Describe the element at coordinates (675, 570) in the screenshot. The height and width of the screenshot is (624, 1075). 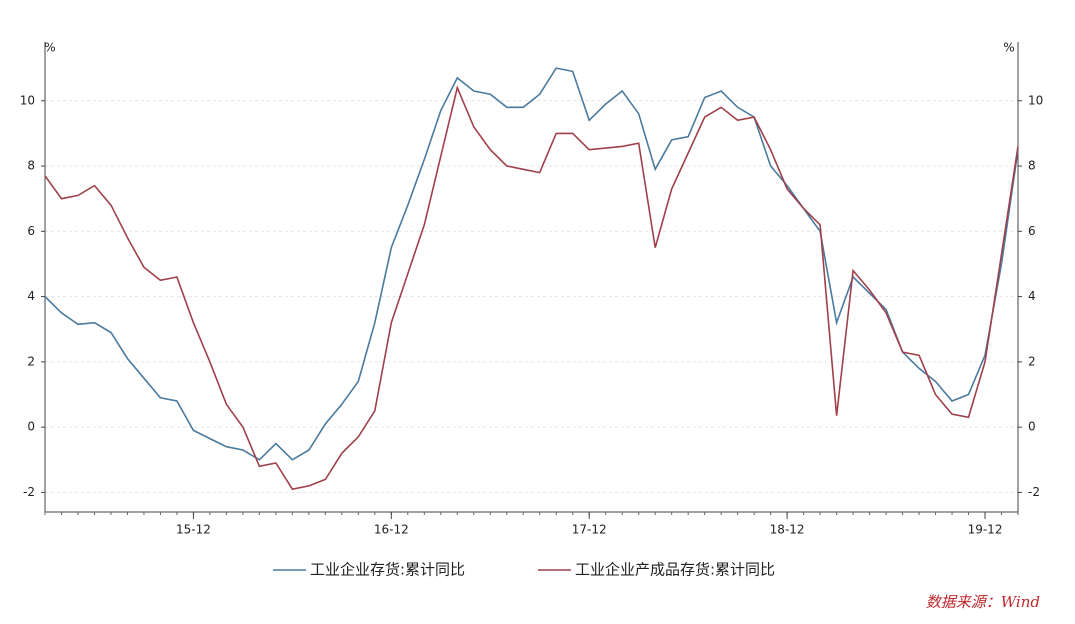
I see `legend-label: 工业企业产成品存货:累计同比` at that location.